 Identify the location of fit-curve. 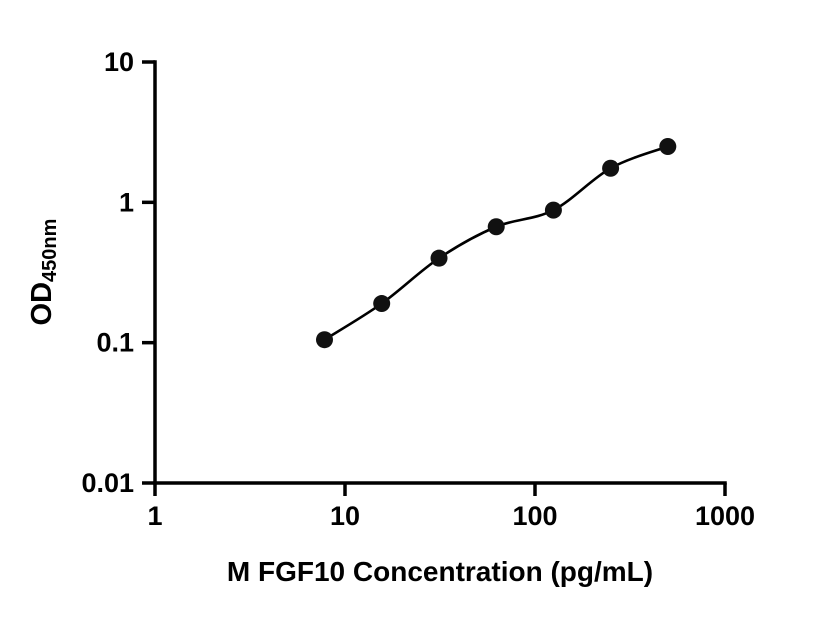
(496, 243).